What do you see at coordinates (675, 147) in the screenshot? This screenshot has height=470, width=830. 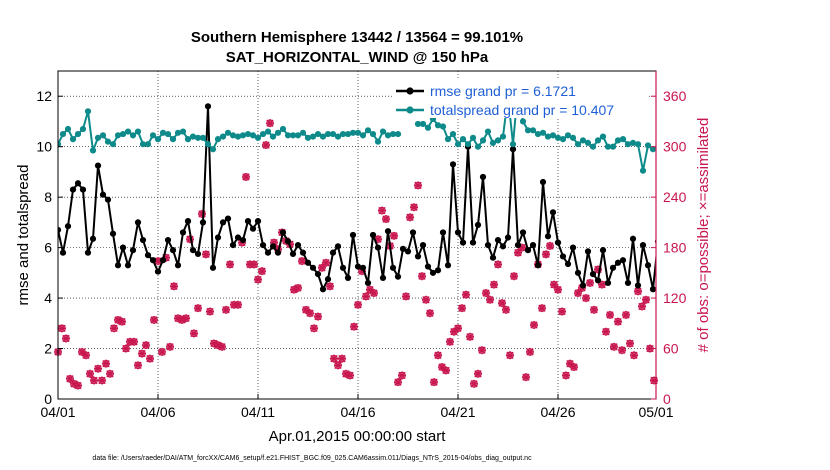 I see `right-tick-label: 300` at bounding box center [675, 147].